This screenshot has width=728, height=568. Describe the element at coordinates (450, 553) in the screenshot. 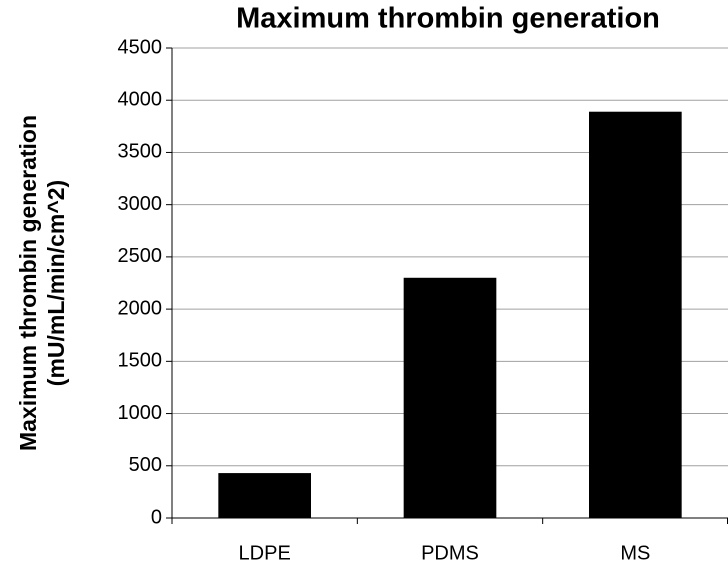

I see `x-tick-label: PDMS` at that location.